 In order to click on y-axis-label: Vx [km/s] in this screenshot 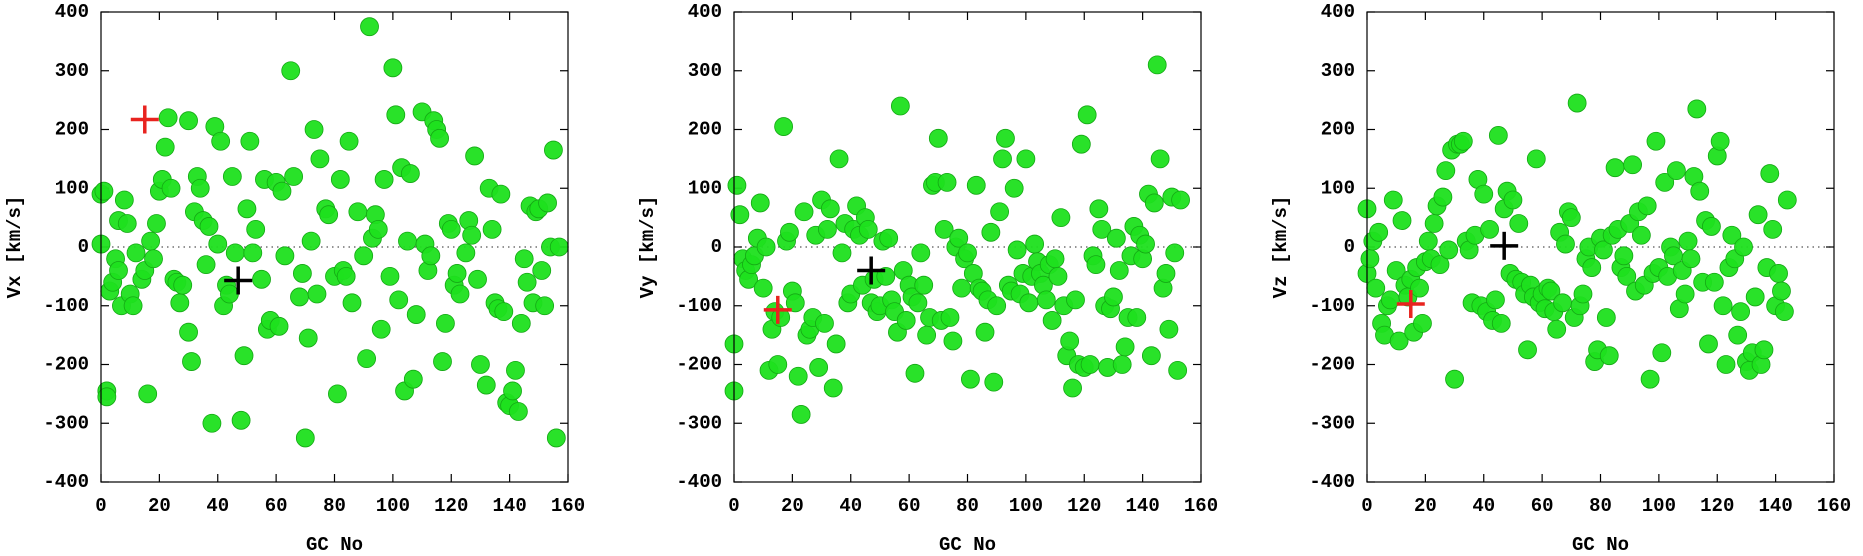, I will do `click(15, 247)`.